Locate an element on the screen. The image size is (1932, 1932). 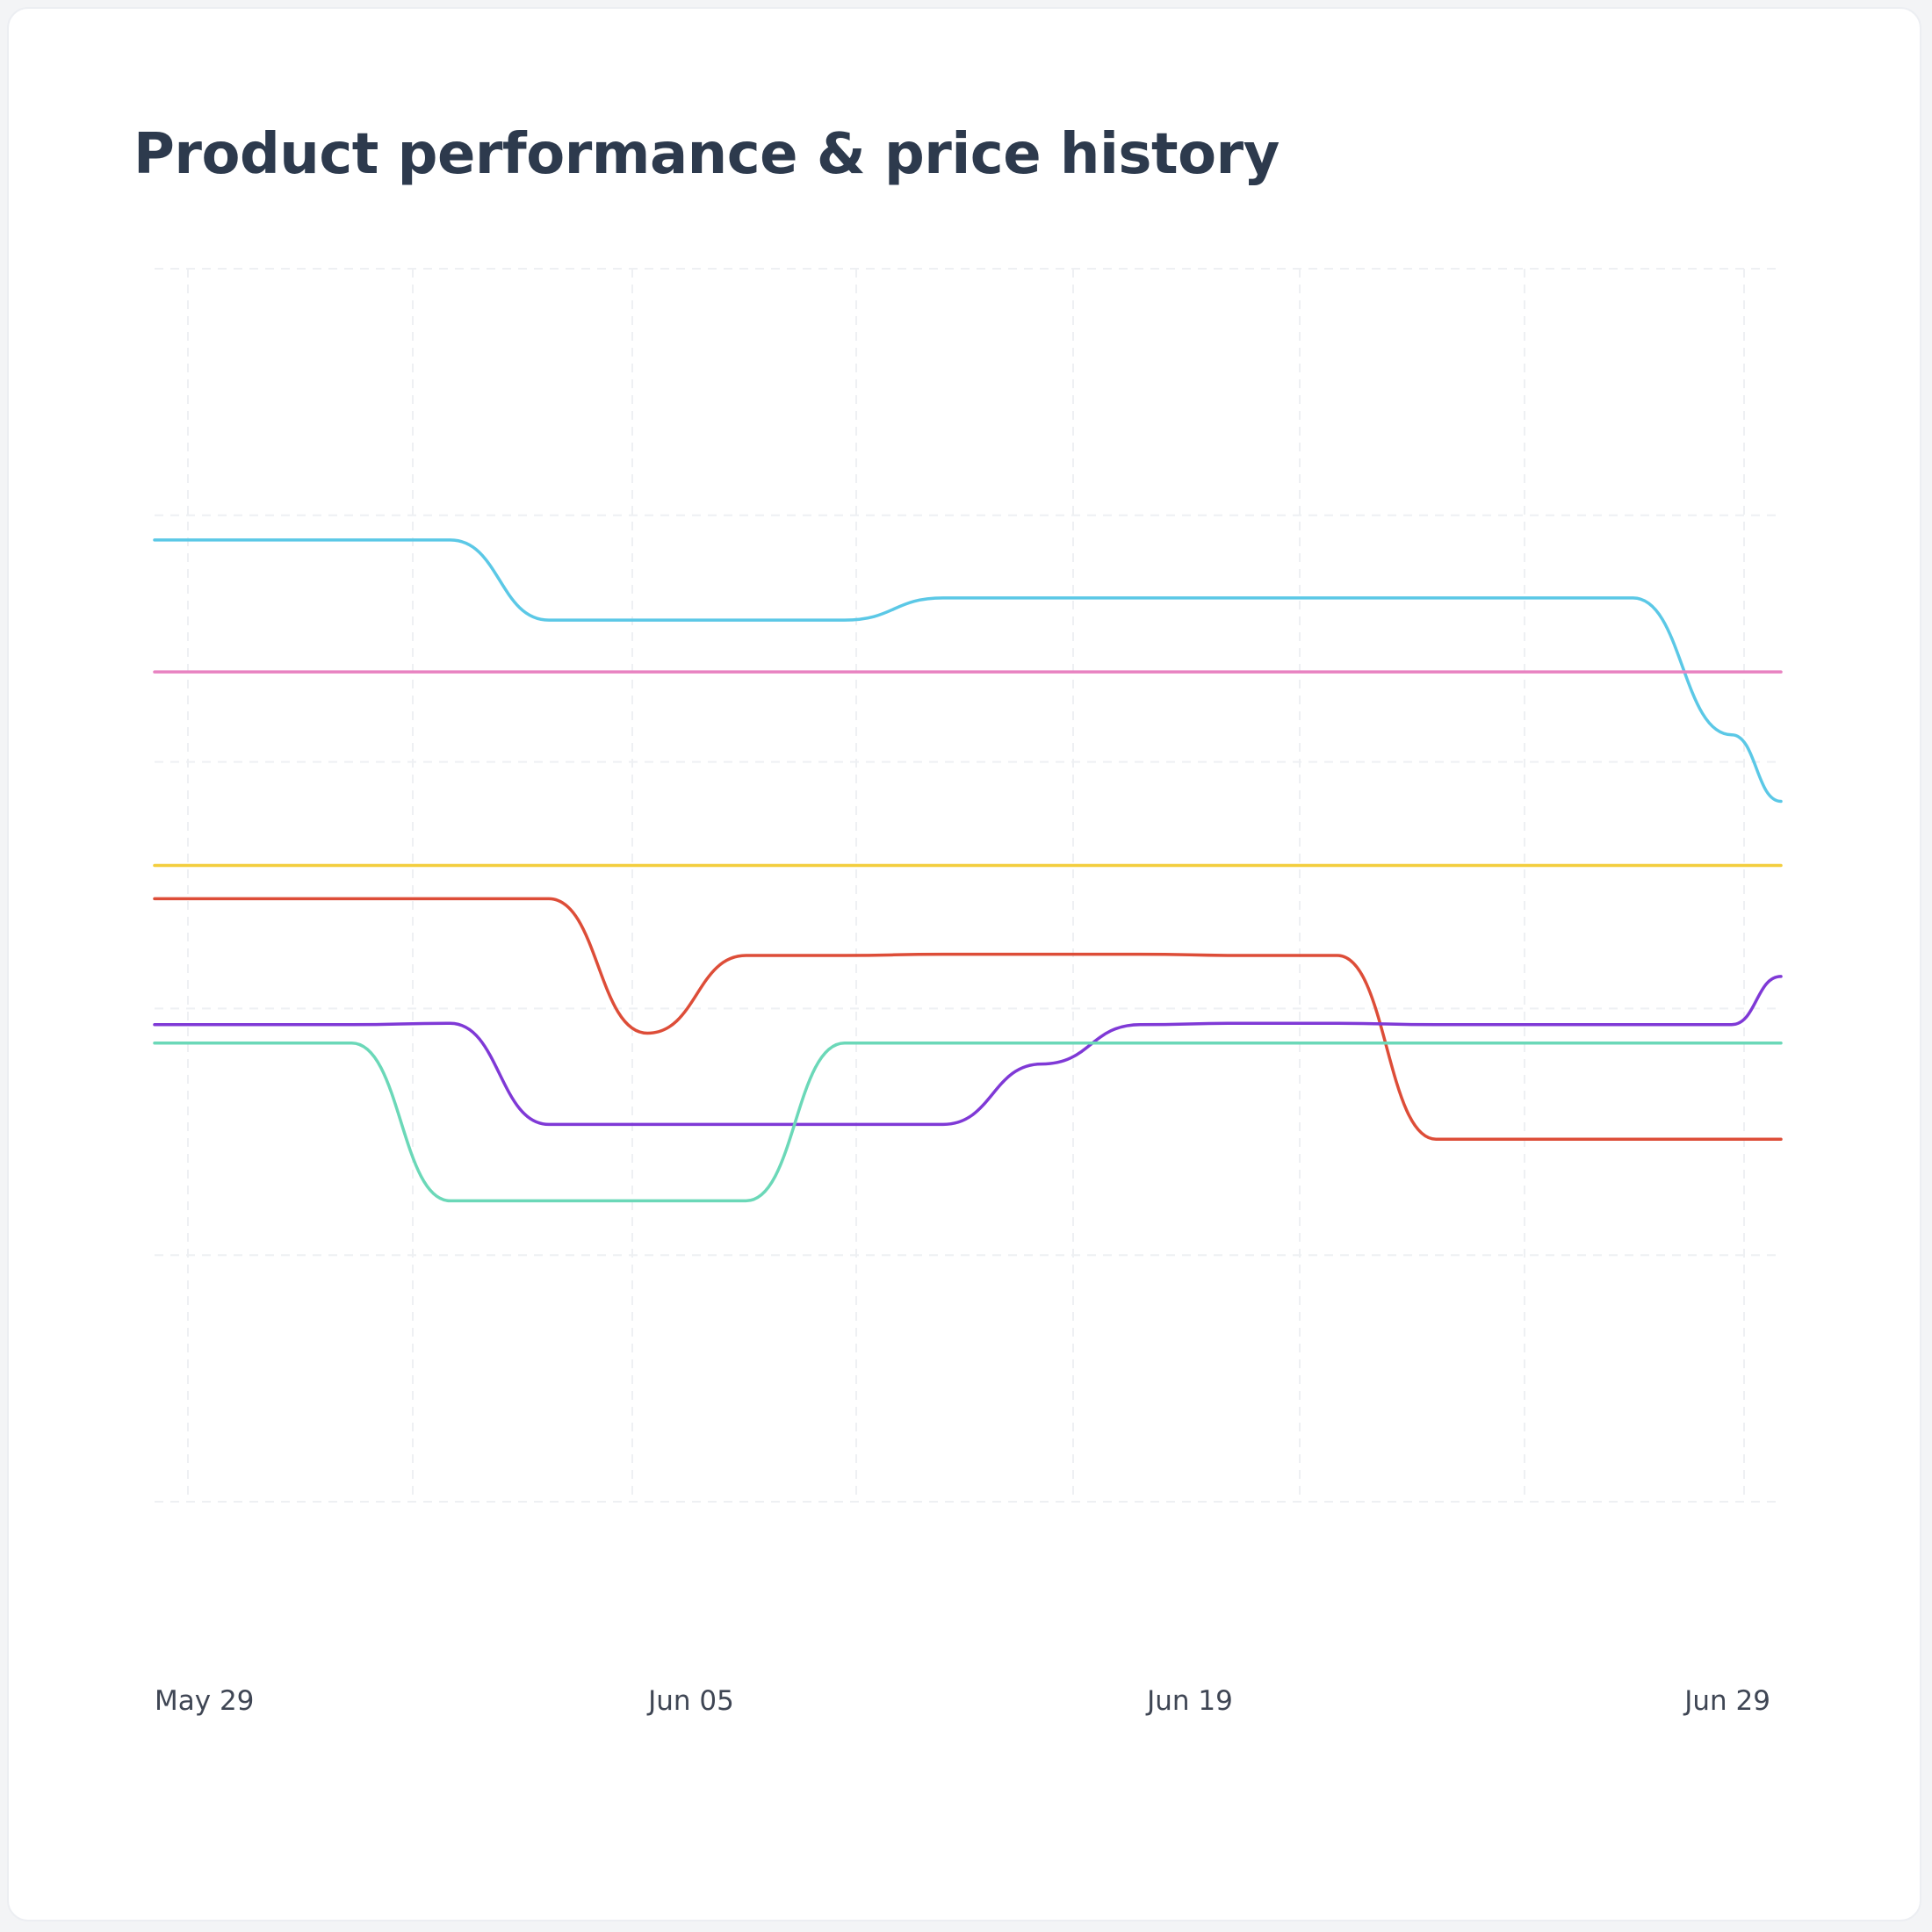
x-tick-label: May 29 is located at coordinates (204, 1701).